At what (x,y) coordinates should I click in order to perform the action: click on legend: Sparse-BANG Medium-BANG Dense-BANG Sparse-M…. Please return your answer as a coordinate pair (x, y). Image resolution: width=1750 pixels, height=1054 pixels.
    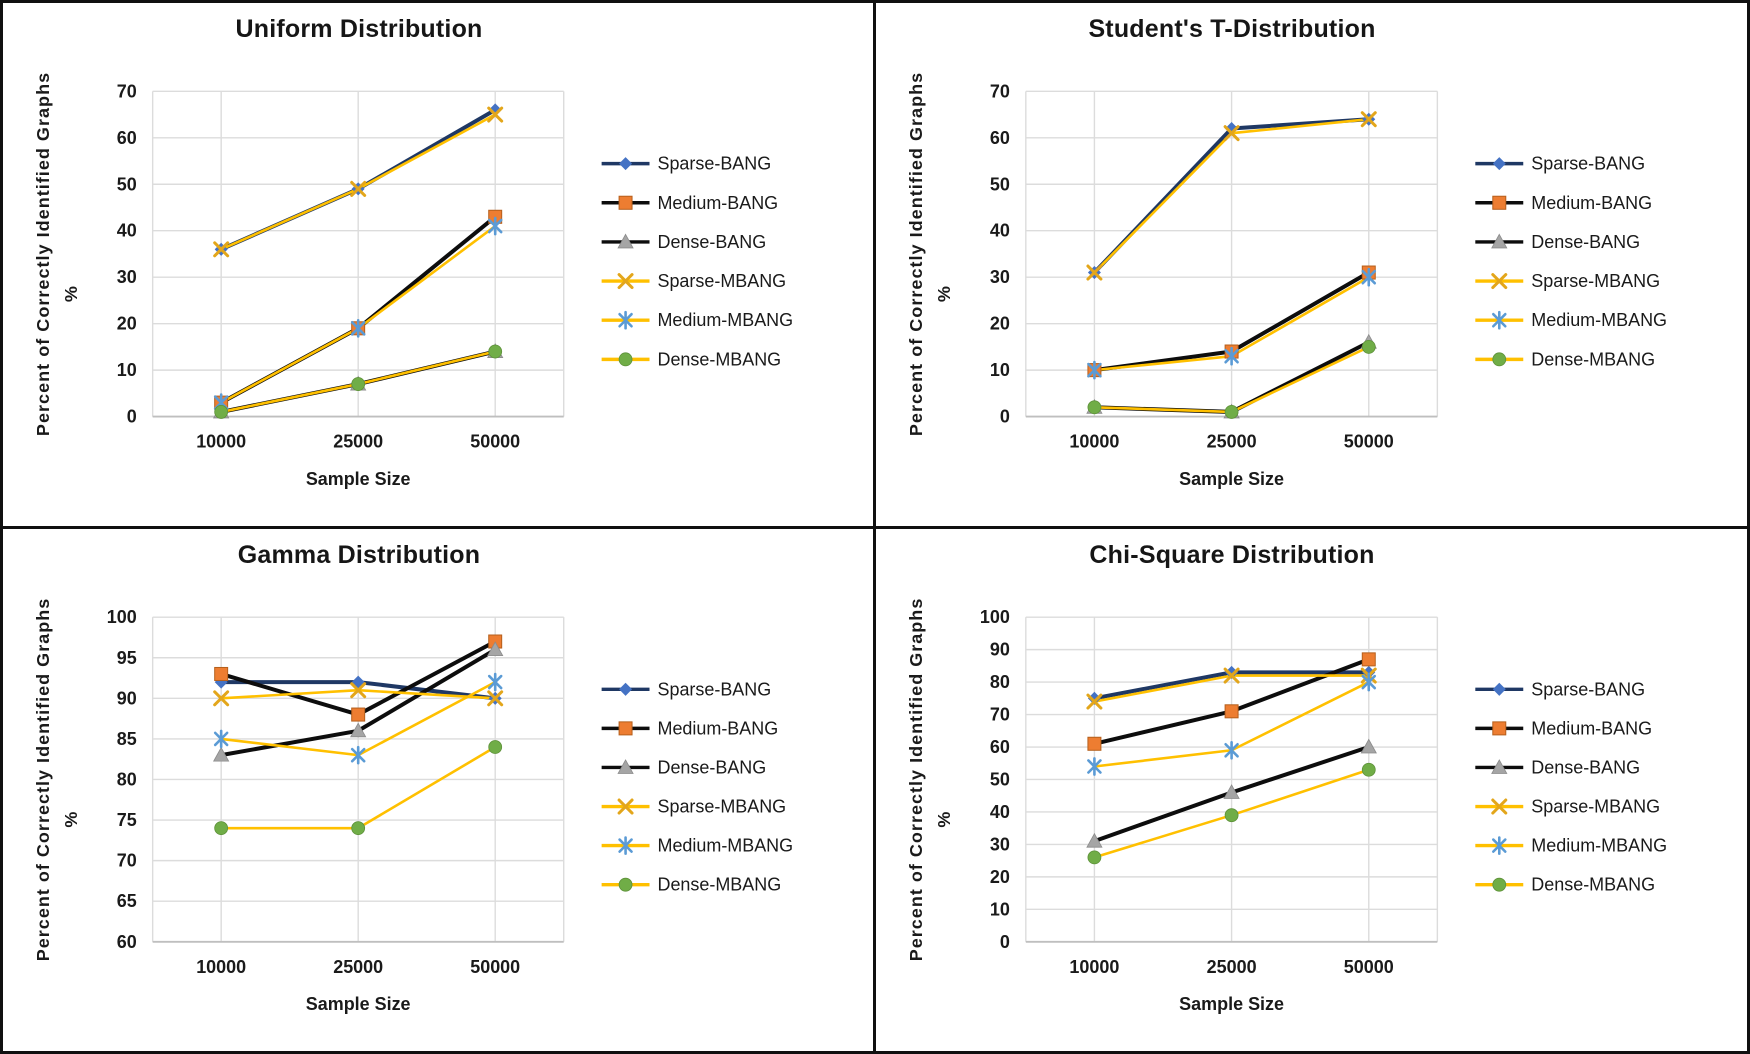
    Looking at the image, I should click on (1571, 261).